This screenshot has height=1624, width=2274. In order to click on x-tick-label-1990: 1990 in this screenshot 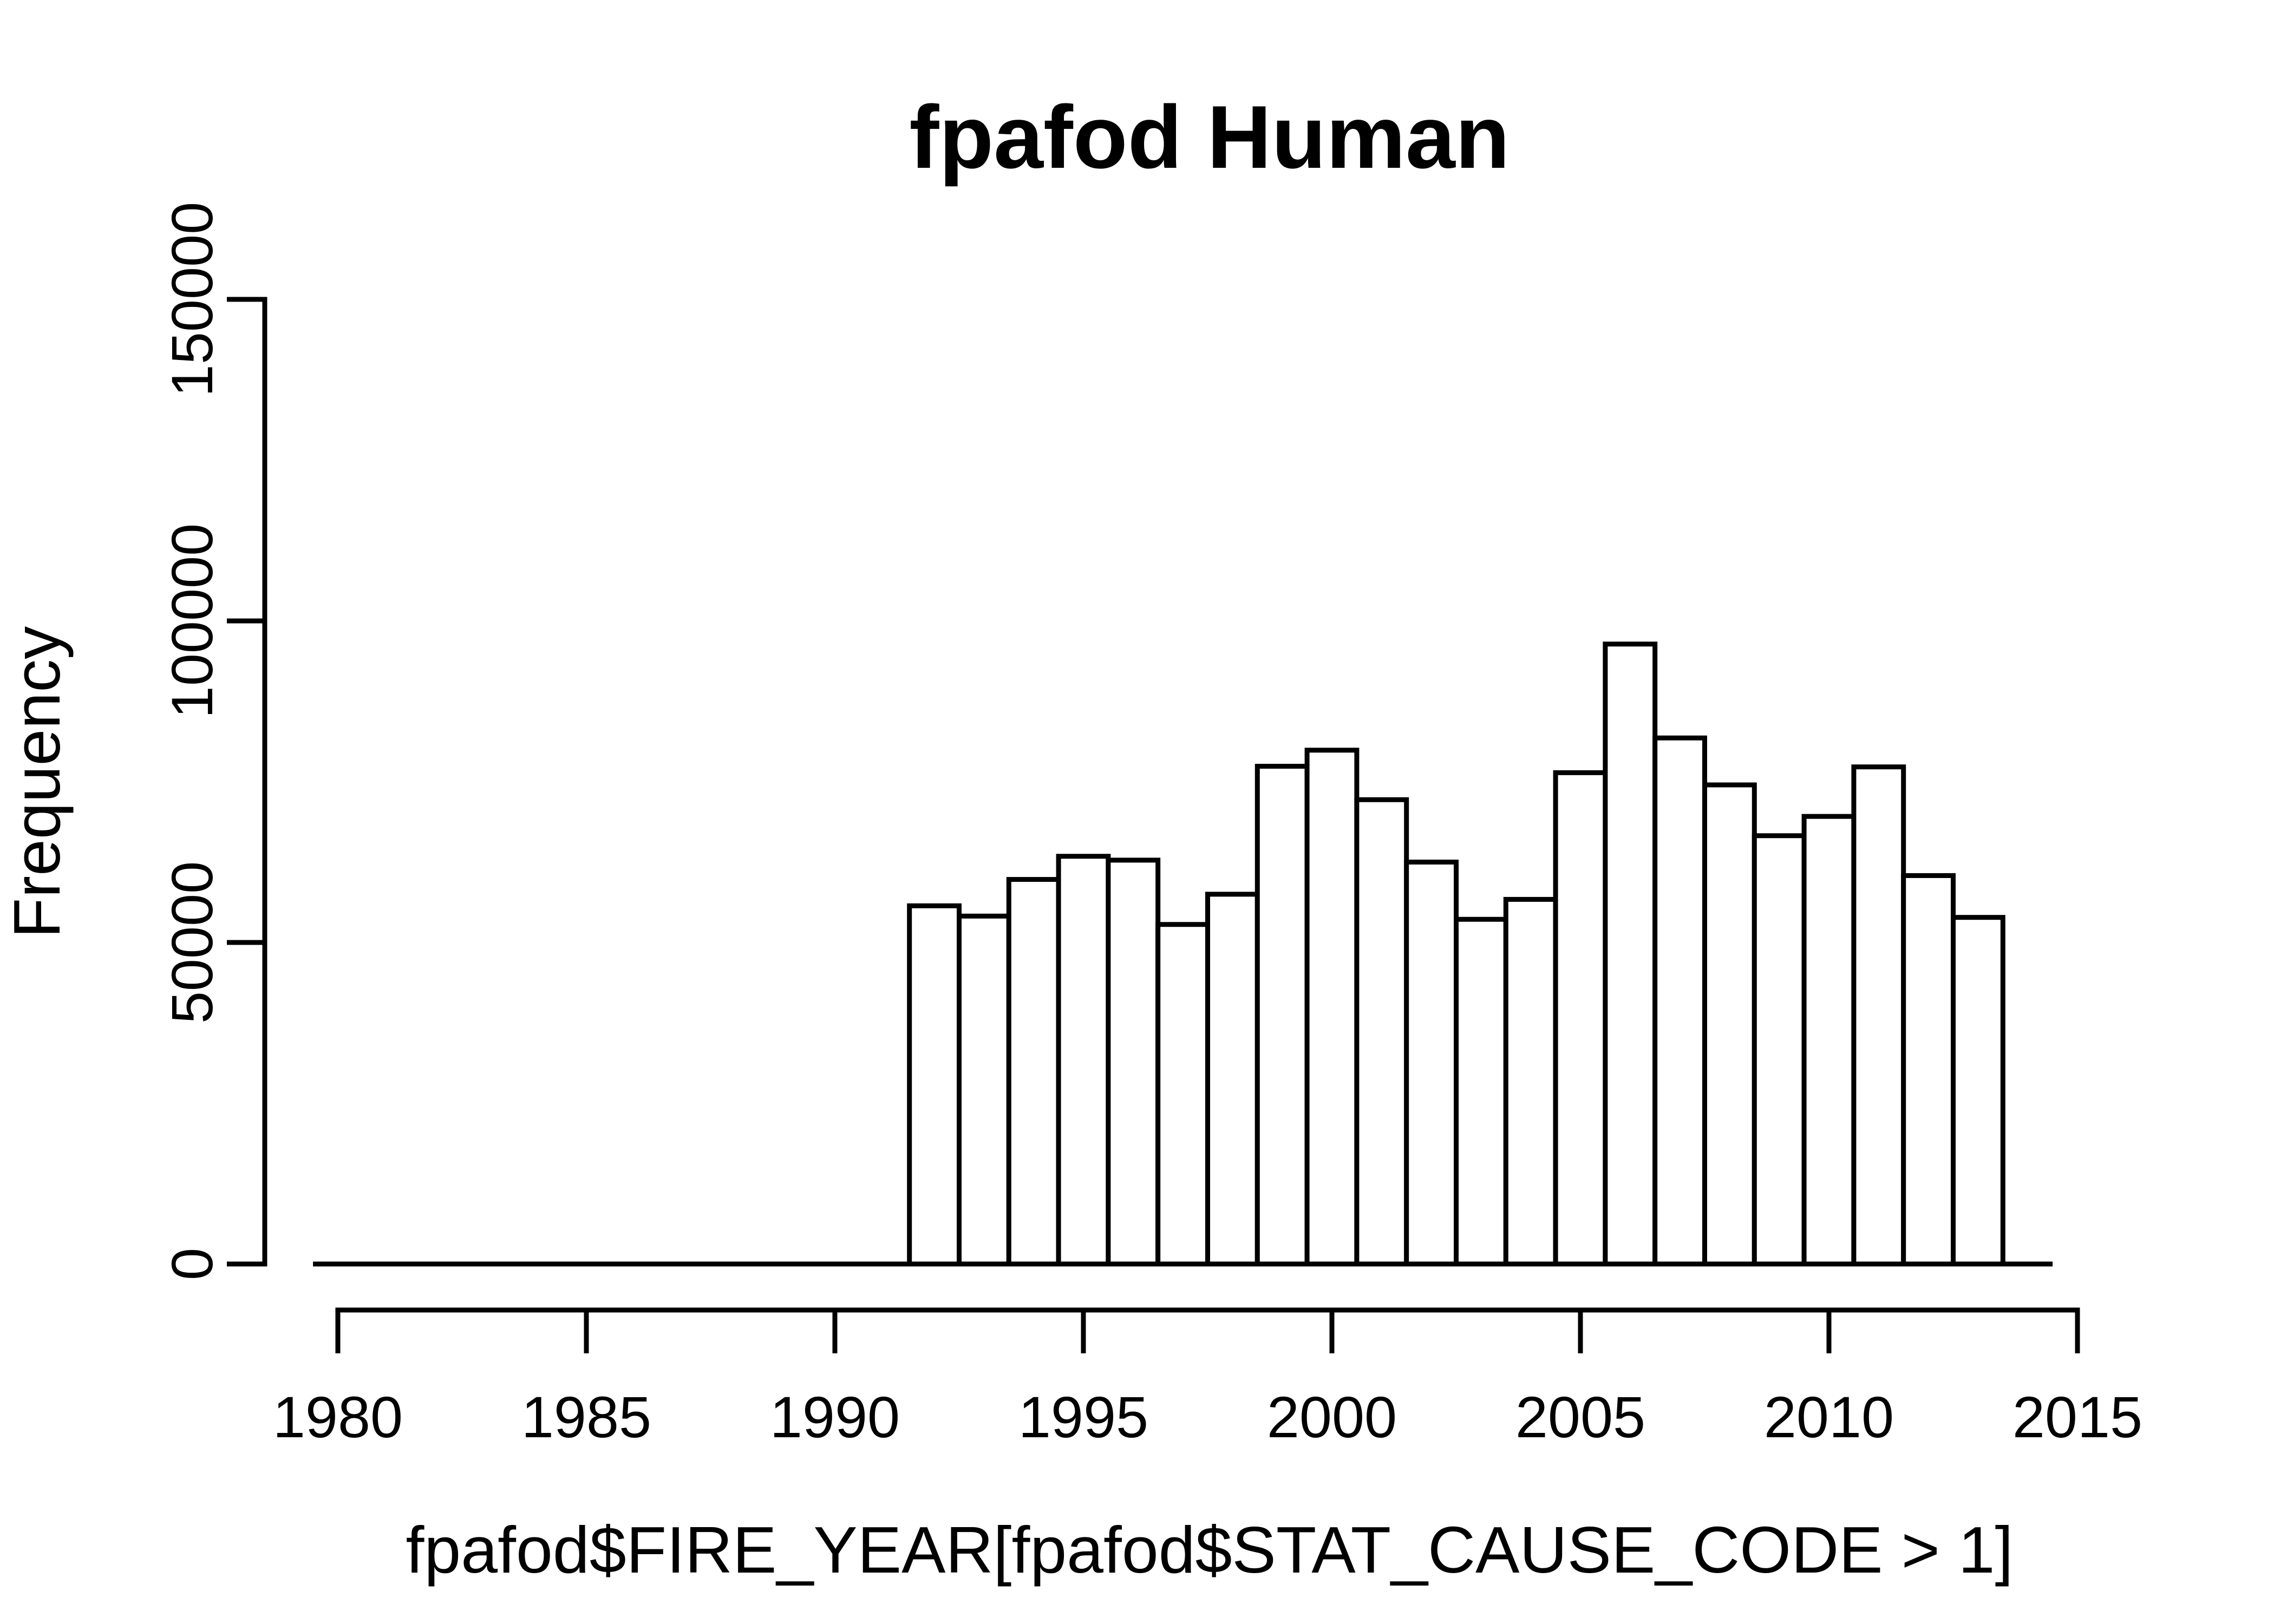, I will do `click(835, 1417)`.